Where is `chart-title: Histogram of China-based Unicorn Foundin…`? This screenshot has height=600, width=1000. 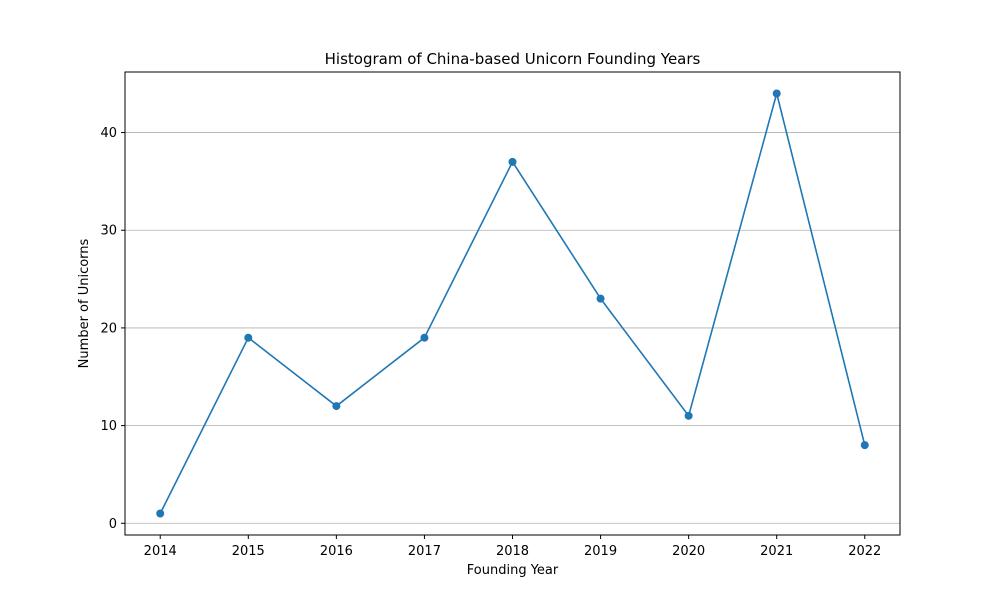
chart-title: Histogram of China-based Unicorn Foundin… is located at coordinates (513, 59).